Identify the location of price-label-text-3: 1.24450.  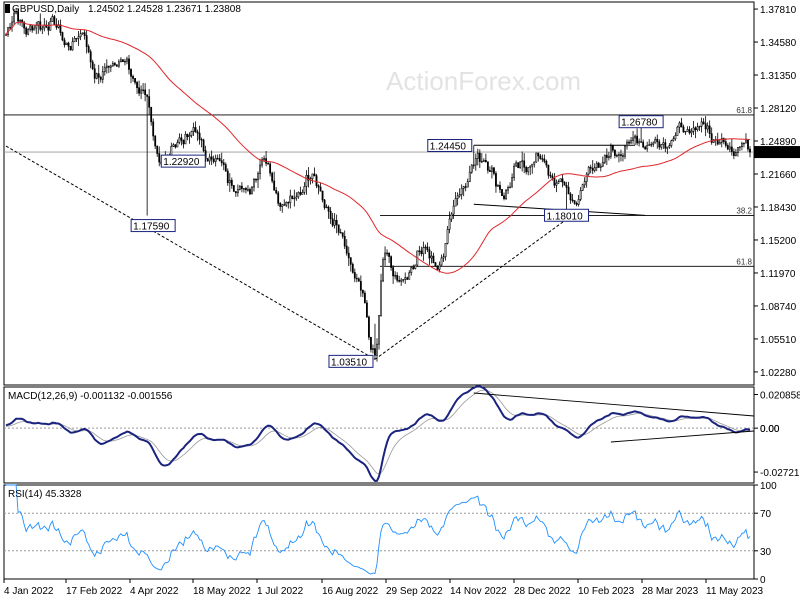
(448, 146).